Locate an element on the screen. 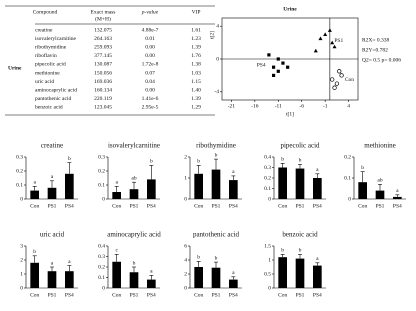  table-cell: 264.163 is located at coordinates (103, 39).